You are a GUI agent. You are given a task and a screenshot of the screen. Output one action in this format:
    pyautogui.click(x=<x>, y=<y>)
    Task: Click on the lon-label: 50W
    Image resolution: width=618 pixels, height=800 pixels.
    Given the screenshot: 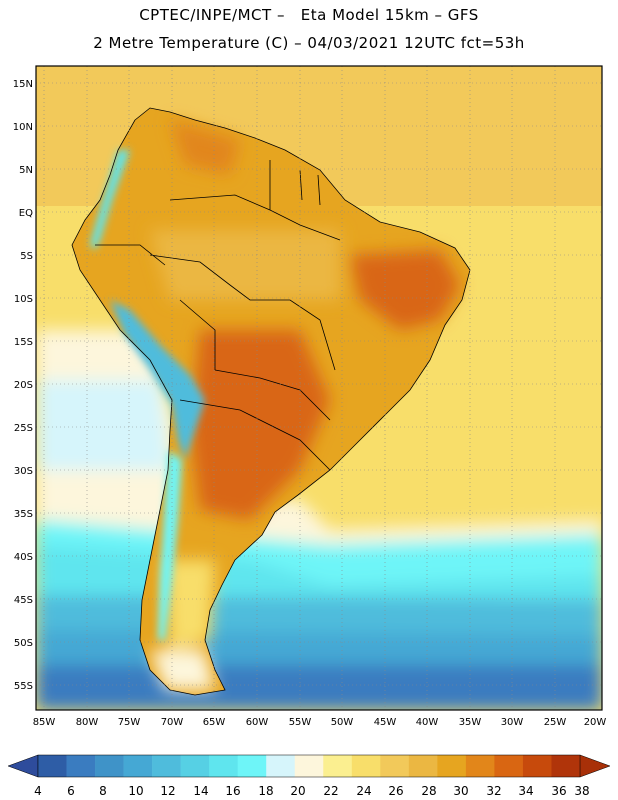 What is the action you would take?
    pyautogui.click(x=342, y=722)
    